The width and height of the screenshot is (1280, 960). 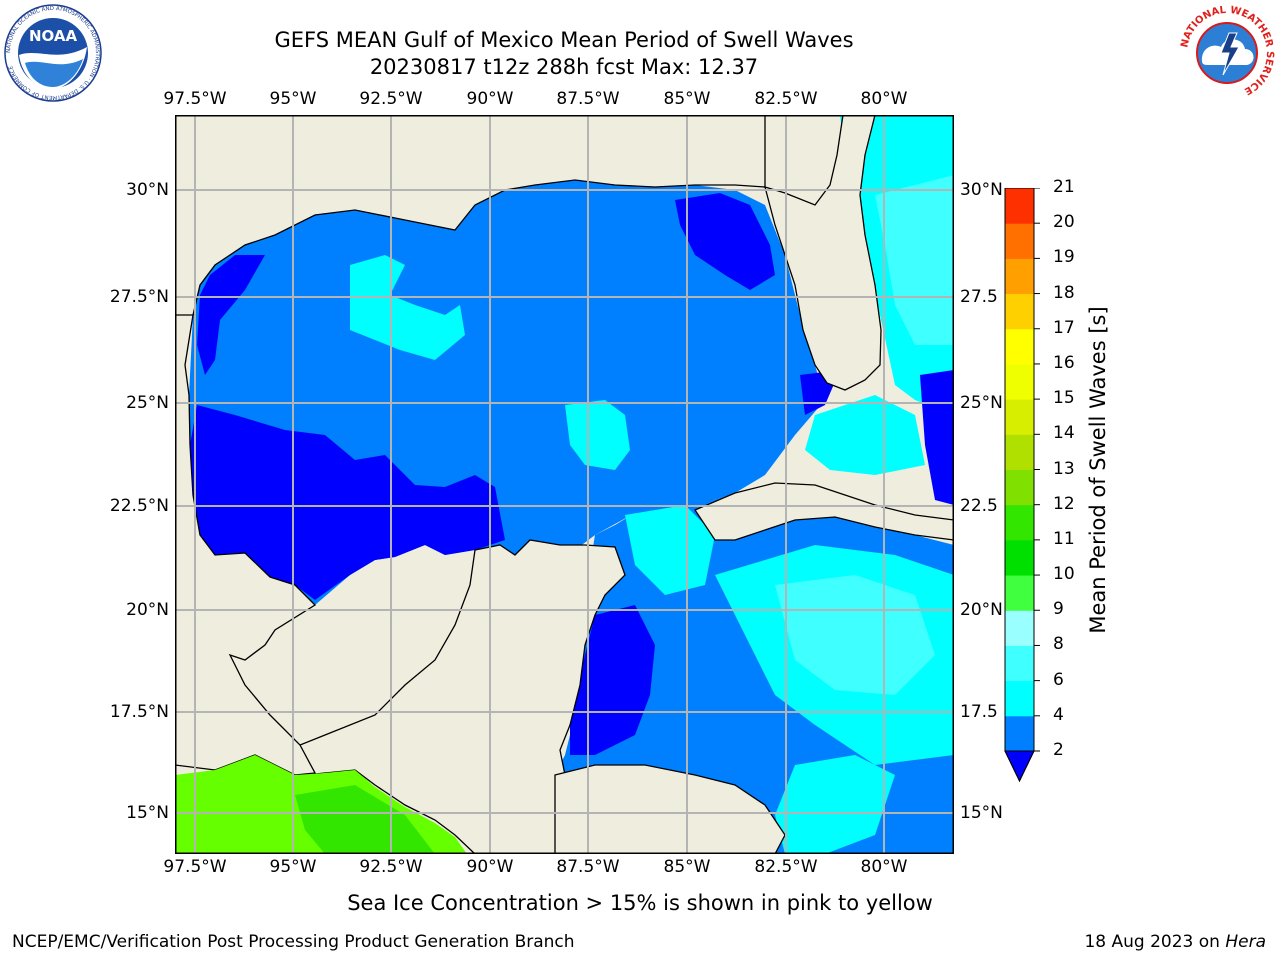 What do you see at coordinates (1019, 766) in the screenshot?
I see `colorbar-extend-arrow` at bounding box center [1019, 766].